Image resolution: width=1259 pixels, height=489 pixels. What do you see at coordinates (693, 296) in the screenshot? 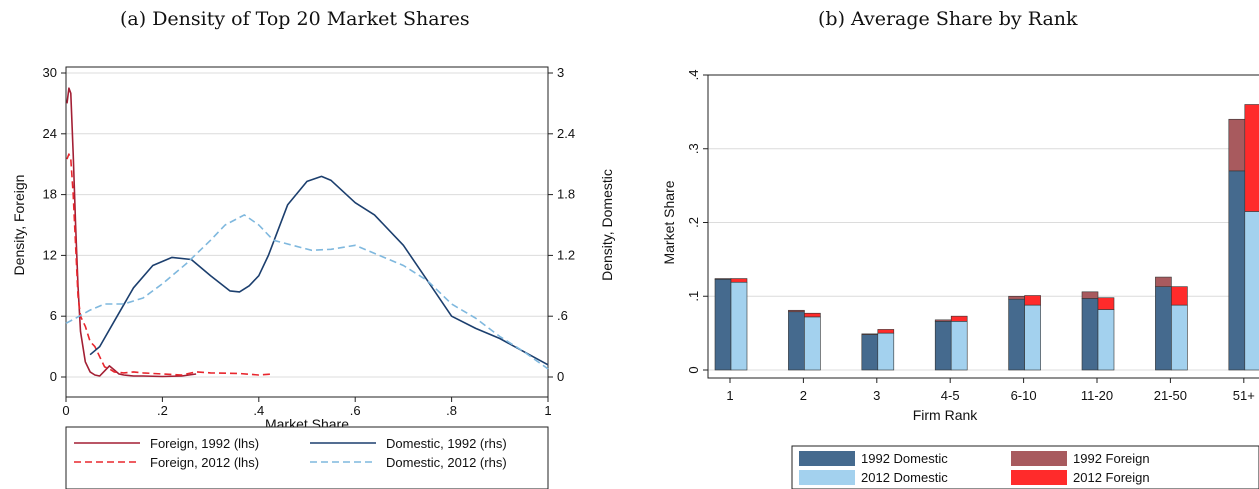
I see `y-tick-label: .1` at bounding box center [693, 296].